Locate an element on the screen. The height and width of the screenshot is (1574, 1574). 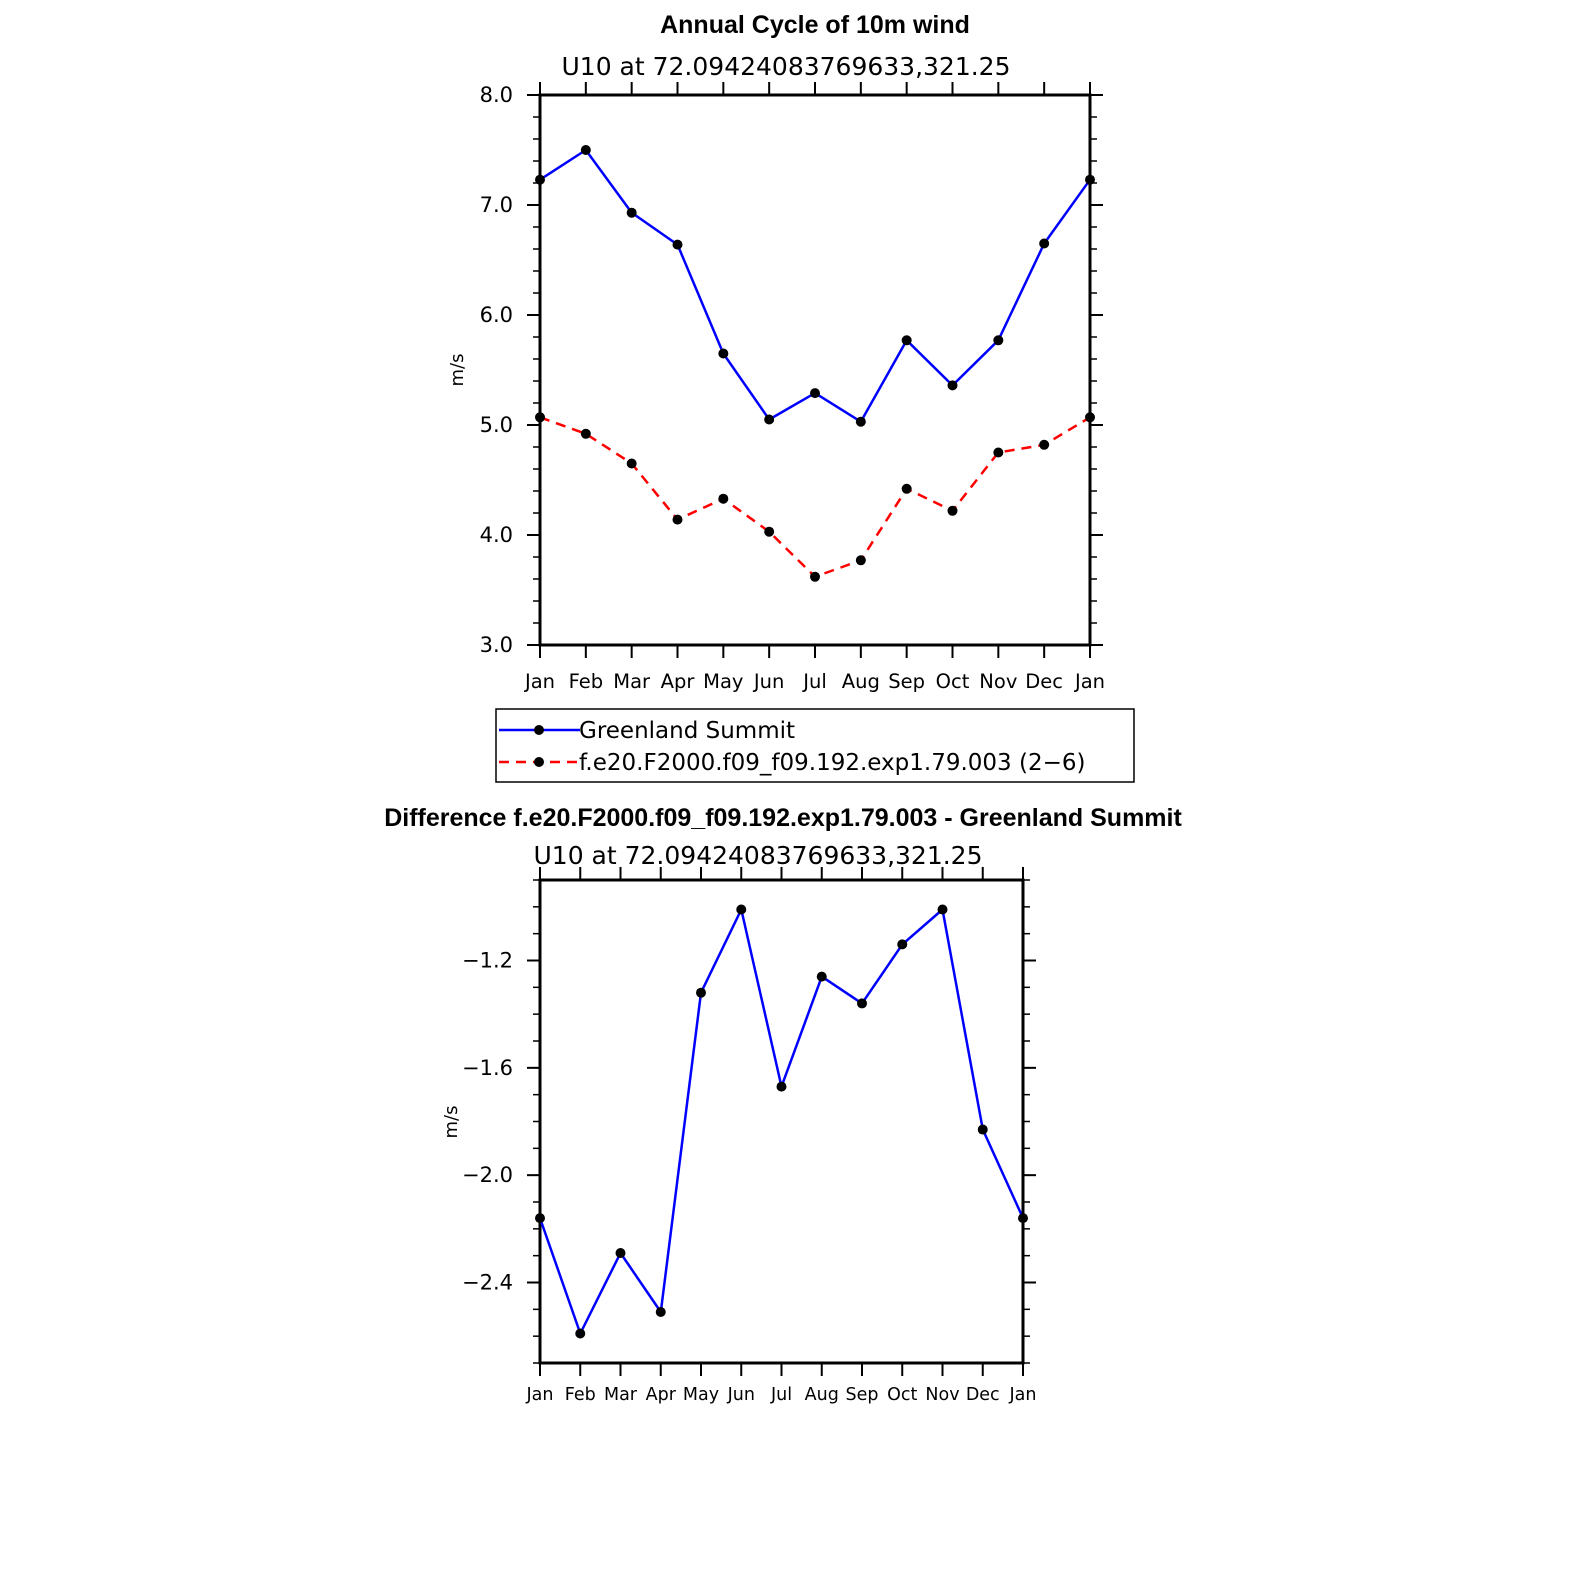
chart1-x-tick-label: Jun is located at coordinates (768, 681).